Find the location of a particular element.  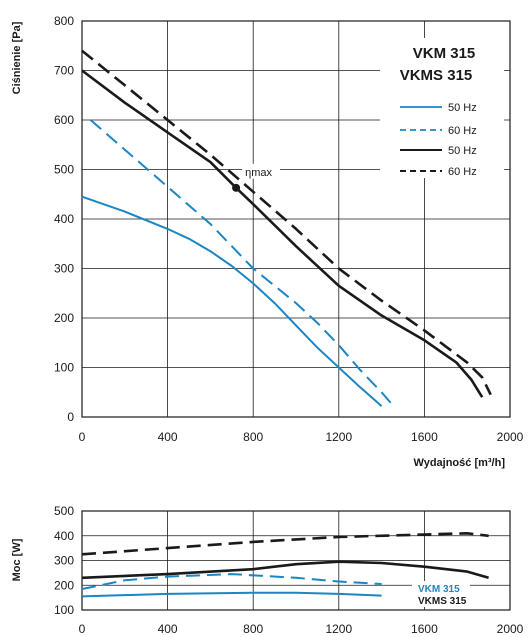

legend-label-vkm-60hz: 60 Hz is located at coordinates (462, 131).